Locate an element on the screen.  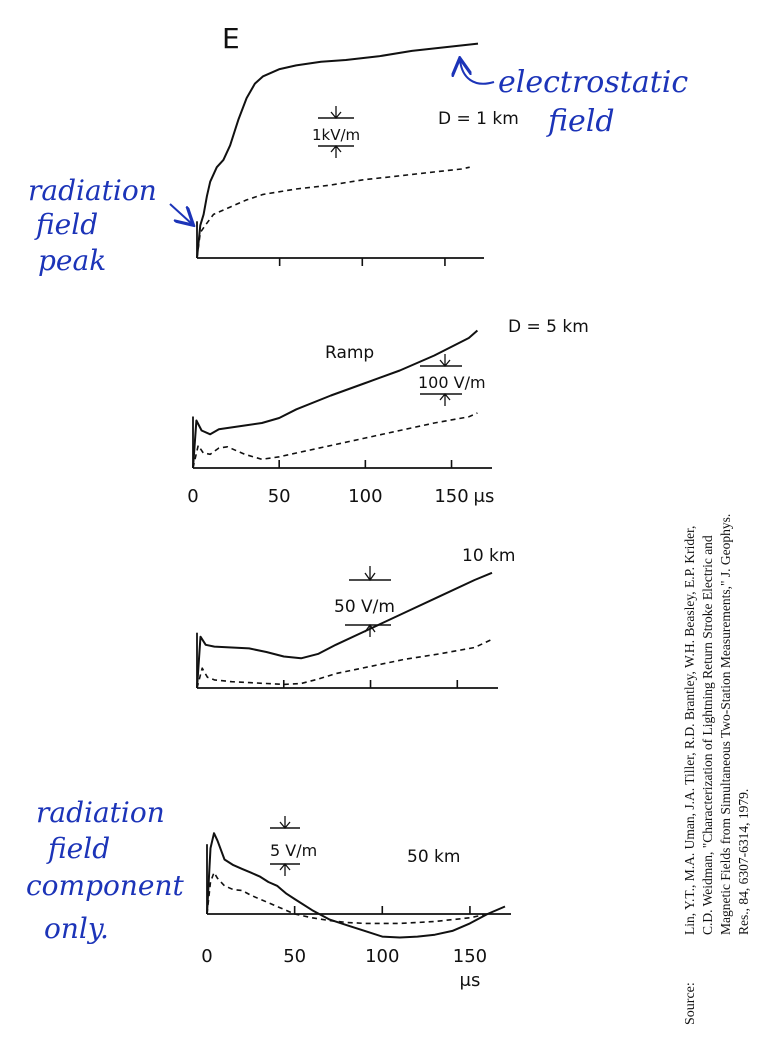
panel1-solid-trace is located at coordinates (337, 150).